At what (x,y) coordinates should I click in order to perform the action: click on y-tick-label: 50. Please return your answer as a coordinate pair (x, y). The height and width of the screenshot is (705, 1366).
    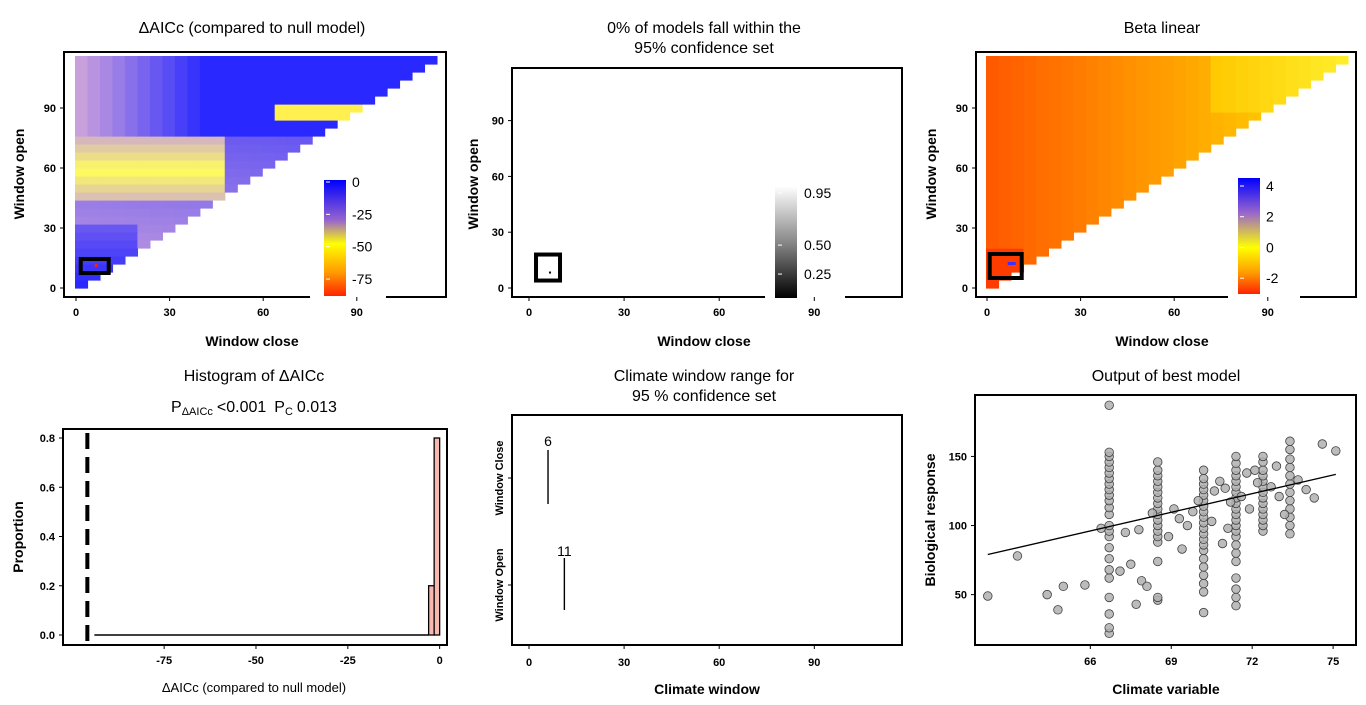
    Looking at the image, I should click on (961, 596).